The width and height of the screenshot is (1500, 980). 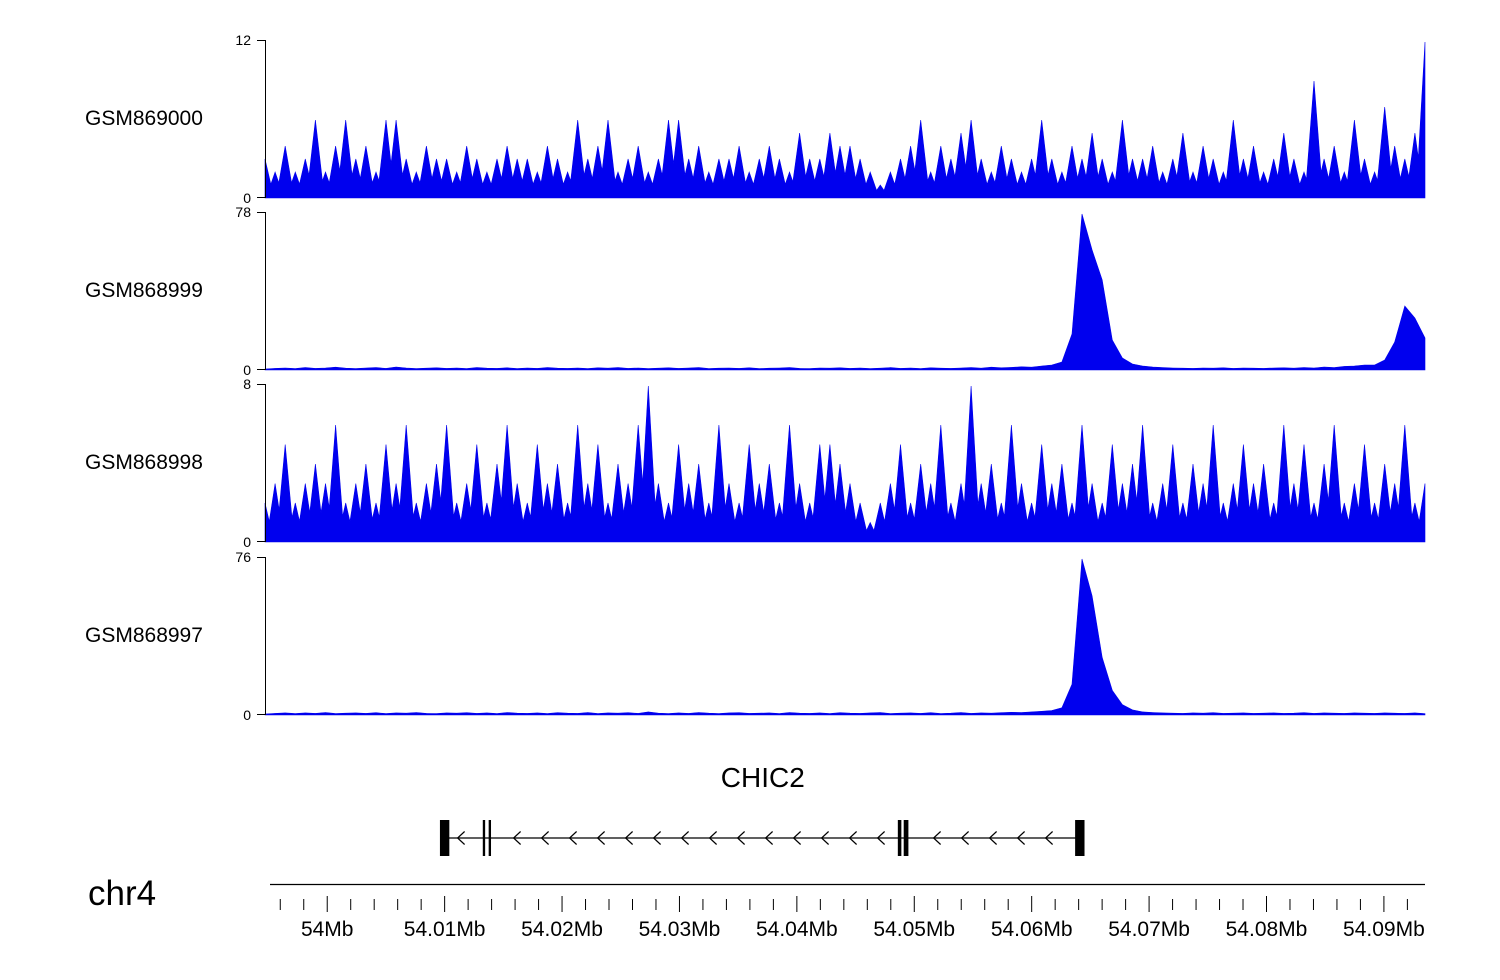 What do you see at coordinates (243, 40) in the screenshot?
I see `y-axis-max-label: 12` at bounding box center [243, 40].